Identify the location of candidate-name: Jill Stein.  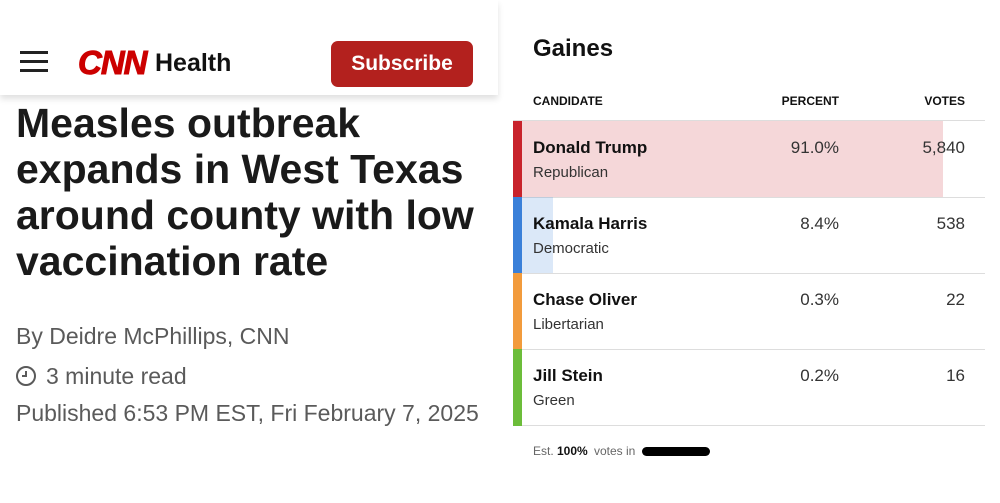
(568, 375).